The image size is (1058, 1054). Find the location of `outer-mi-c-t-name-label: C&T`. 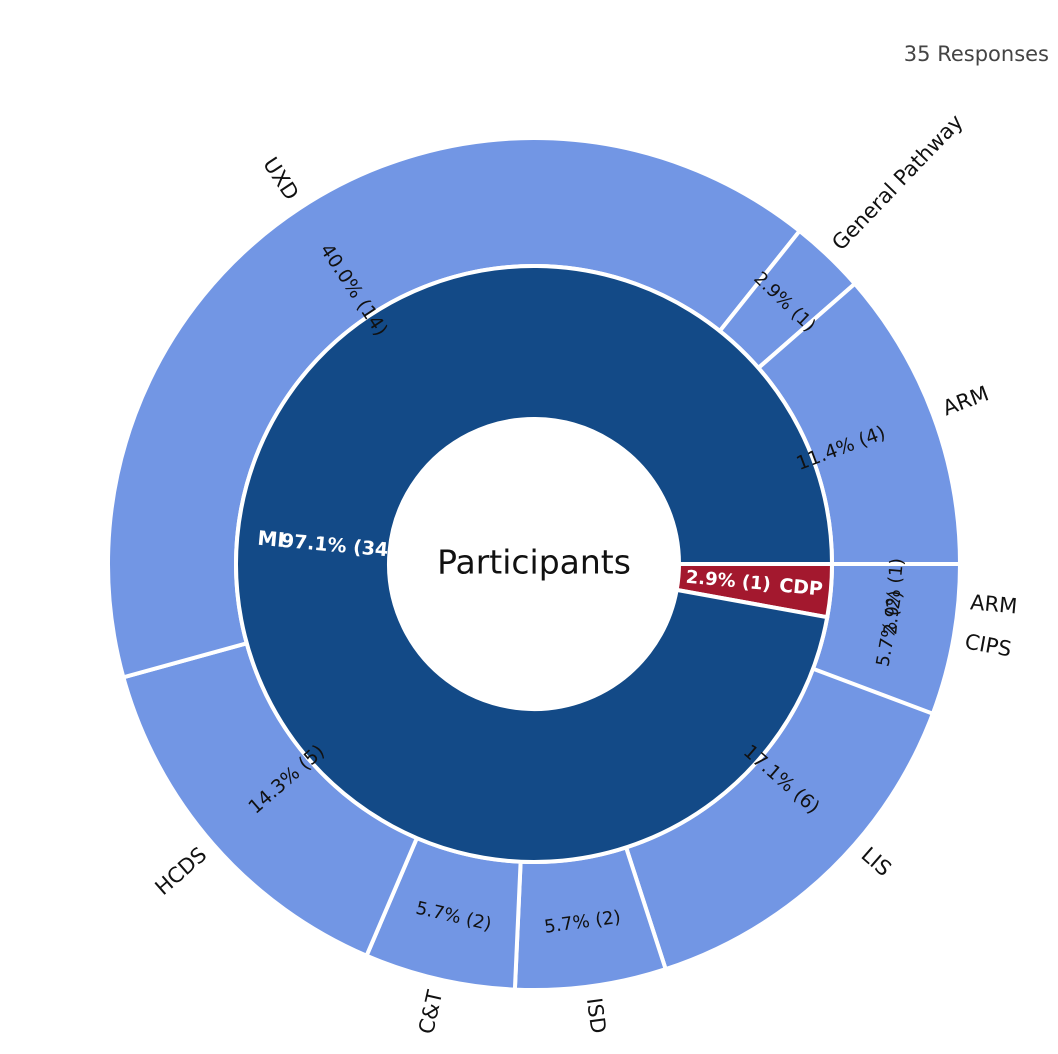

outer-mi-c-t-name-label: C&T is located at coordinates (430, 1012).